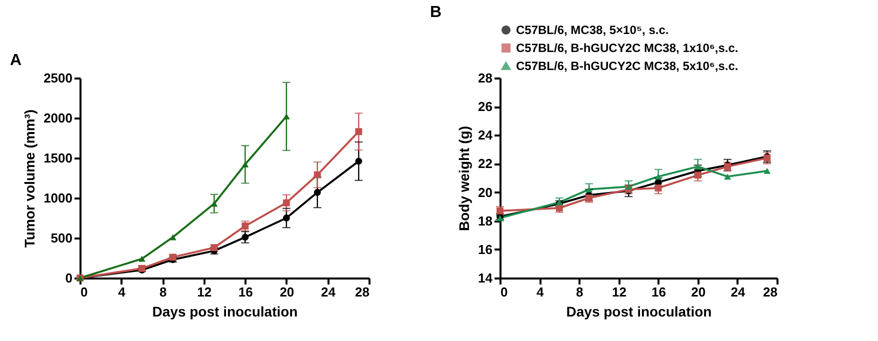 This screenshot has width=878, height=341. I want to click on y-tick-label: 1000, so click(58, 198).